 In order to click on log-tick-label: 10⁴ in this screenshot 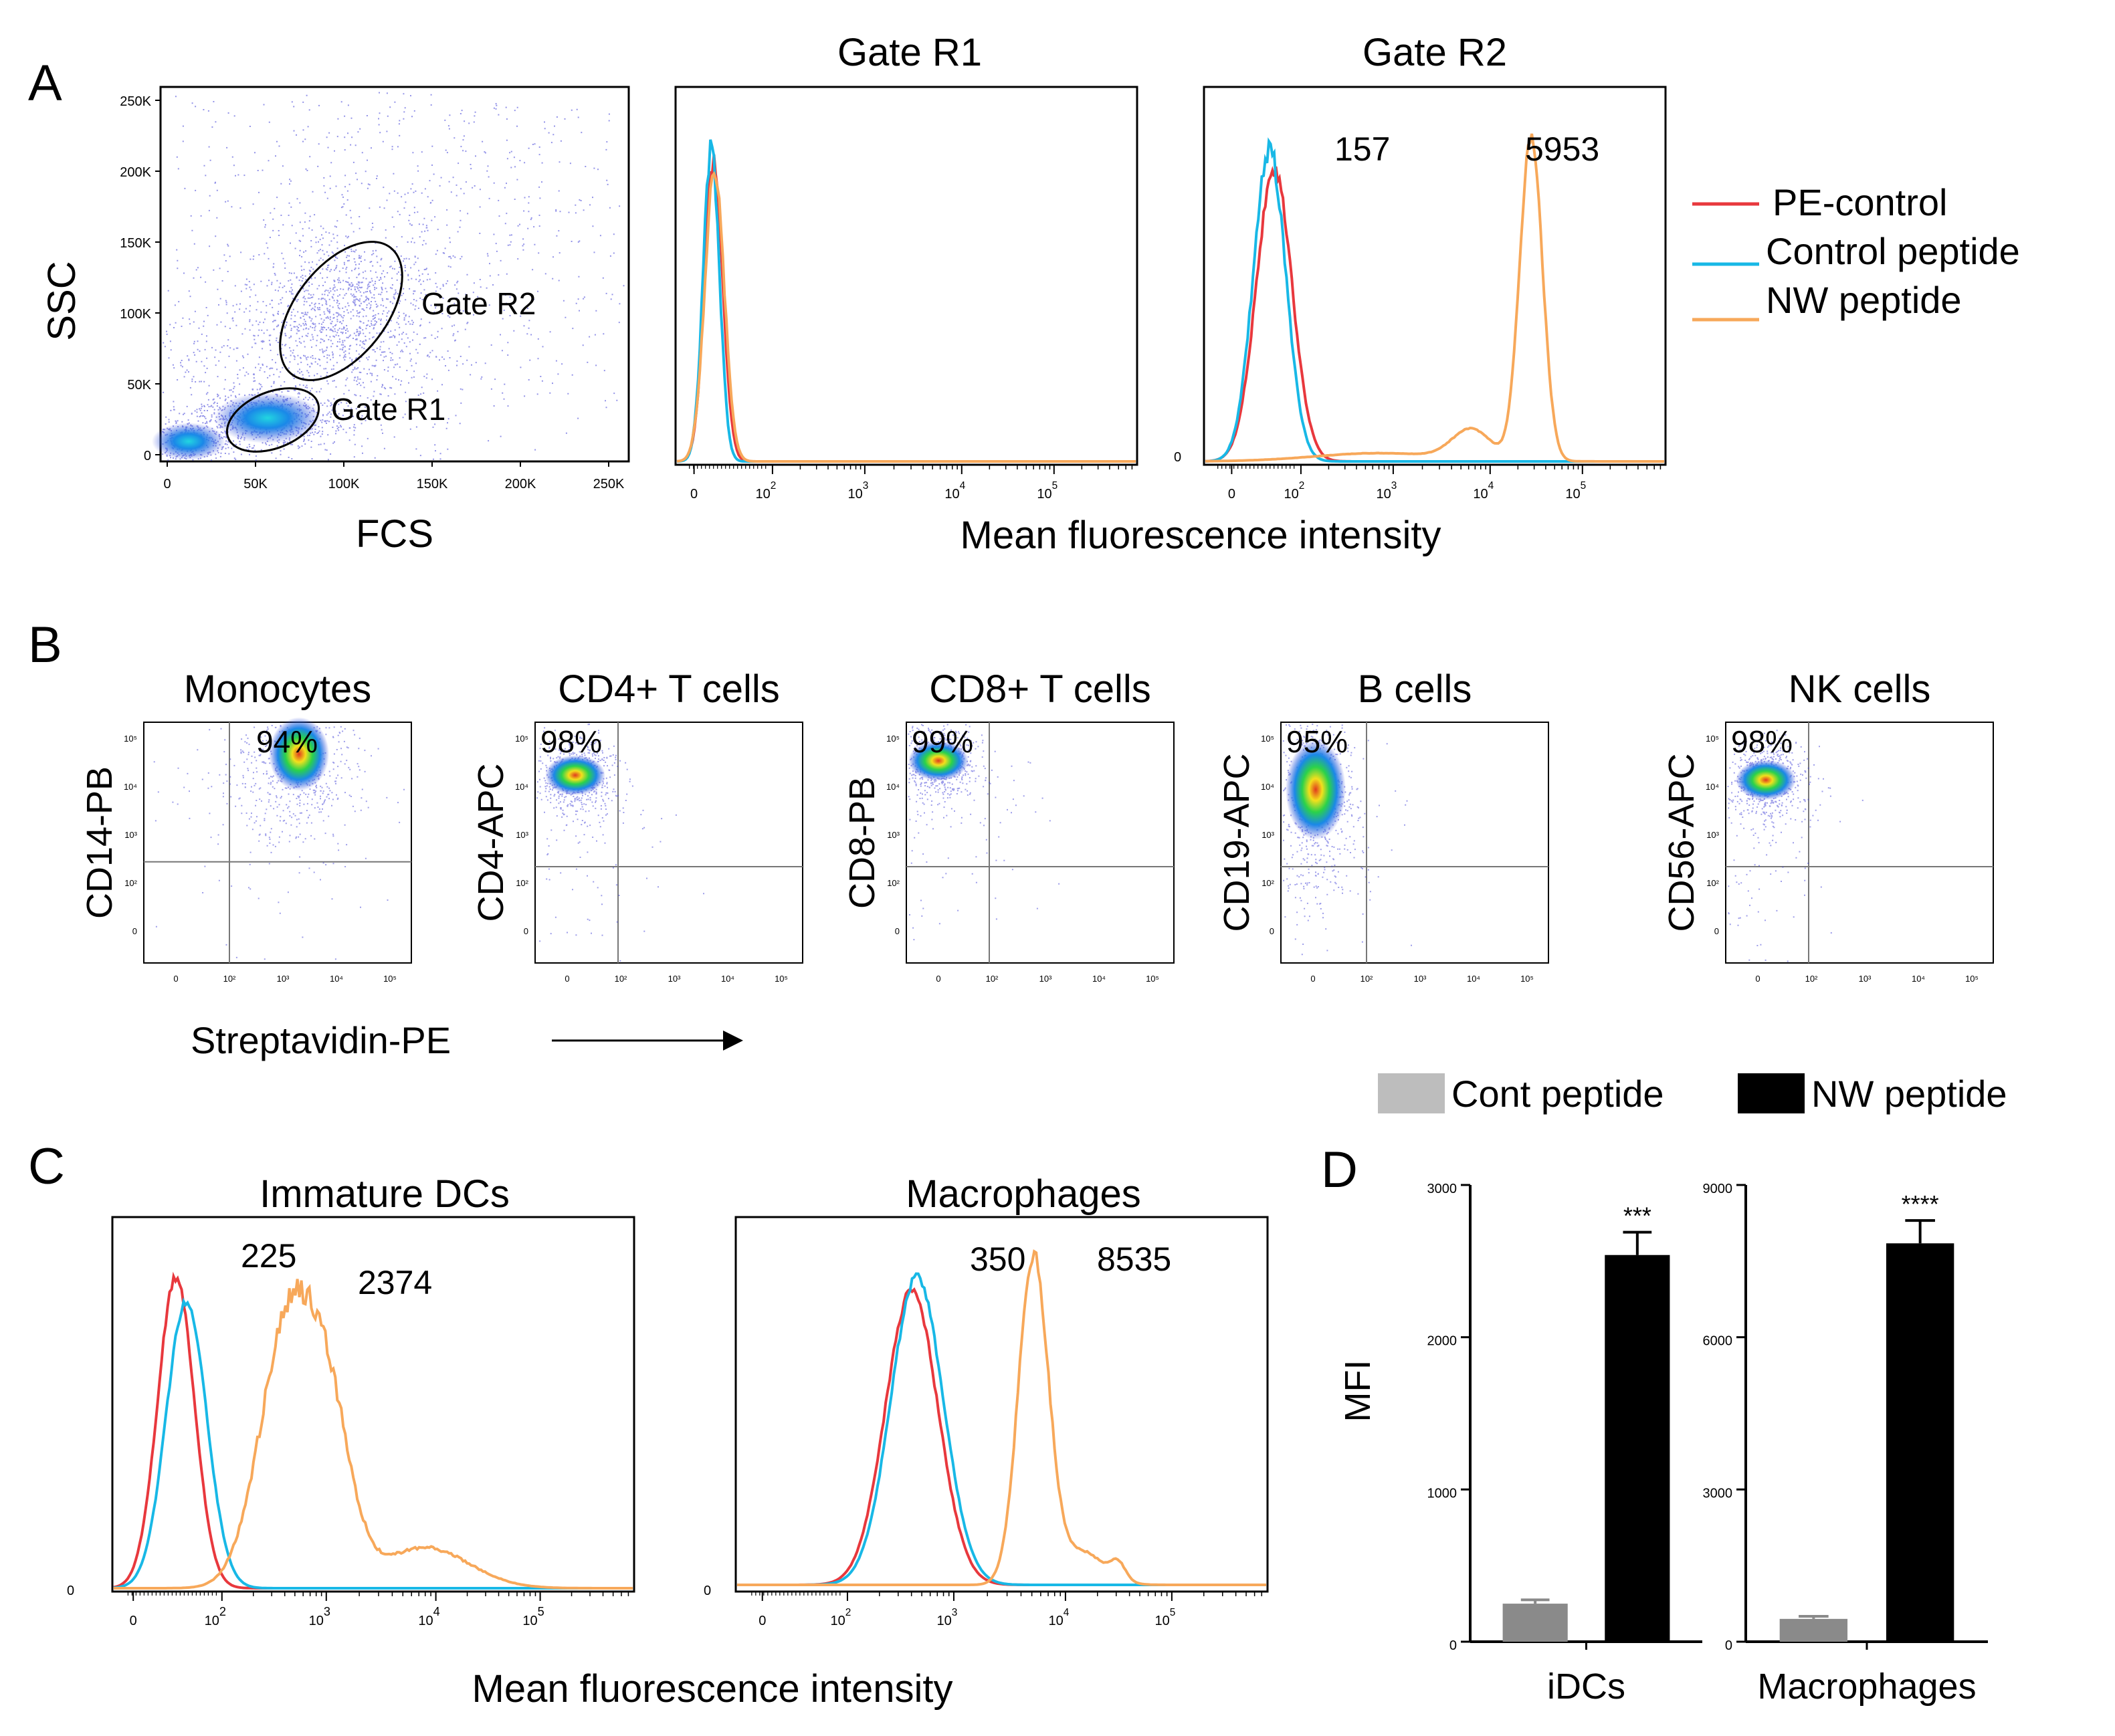, I will do `click(954, 491)`.